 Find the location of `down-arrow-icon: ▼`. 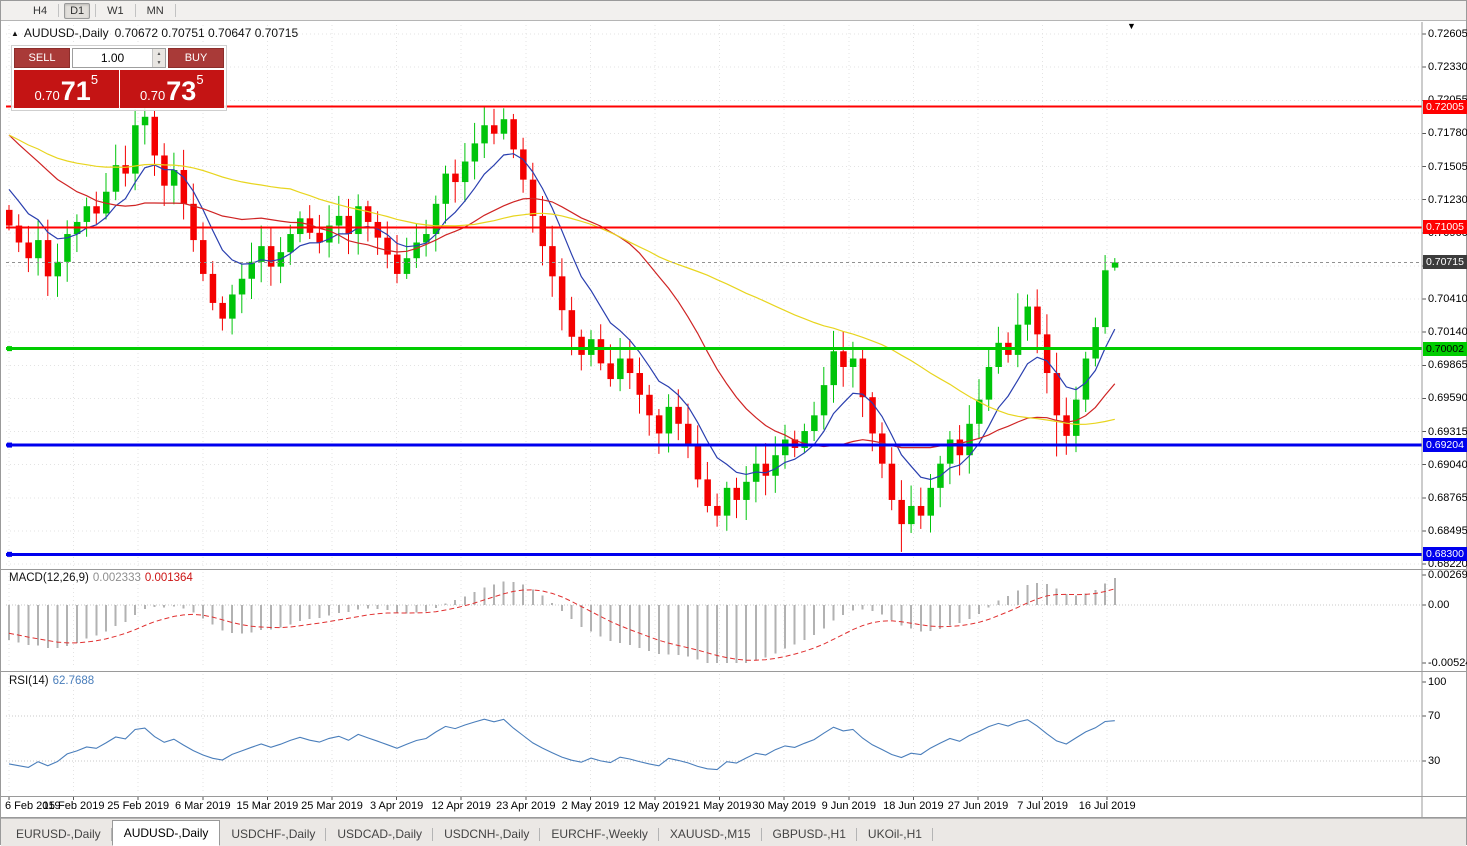

down-arrow-icon: ▼ is located at coordinates (159, 62).